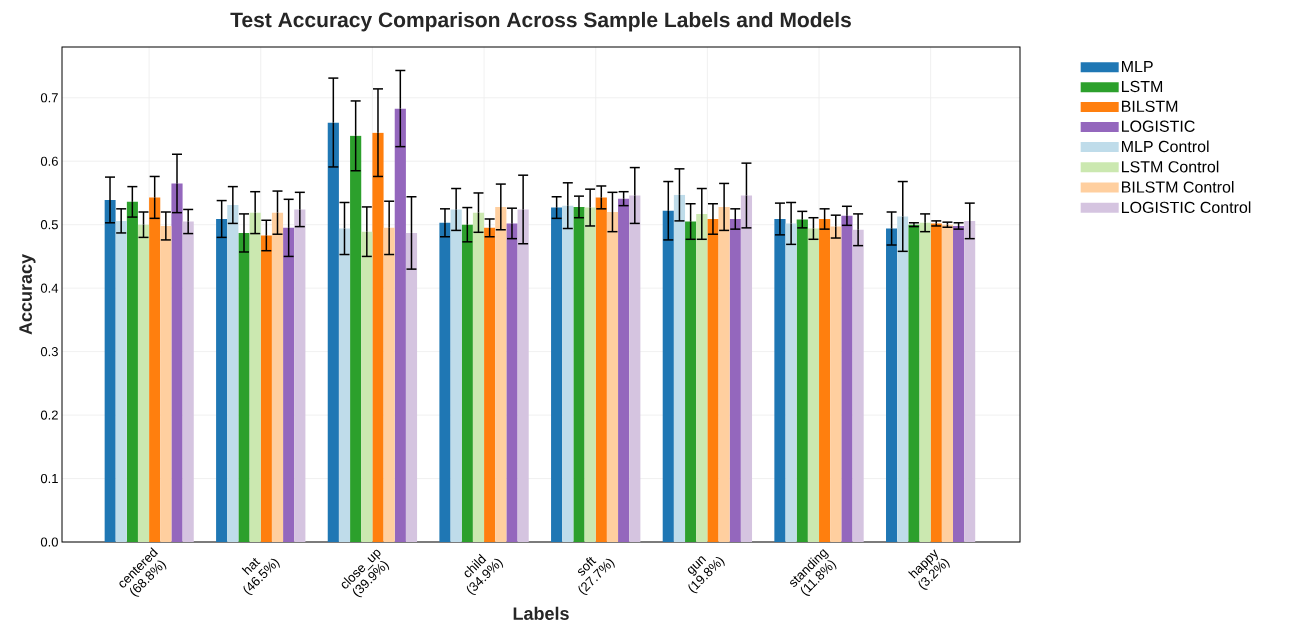  What do you see at coordinates (541, 613) in the screenshot?
I see `x-axis-title: Labels` at bounding box center [541, 613].